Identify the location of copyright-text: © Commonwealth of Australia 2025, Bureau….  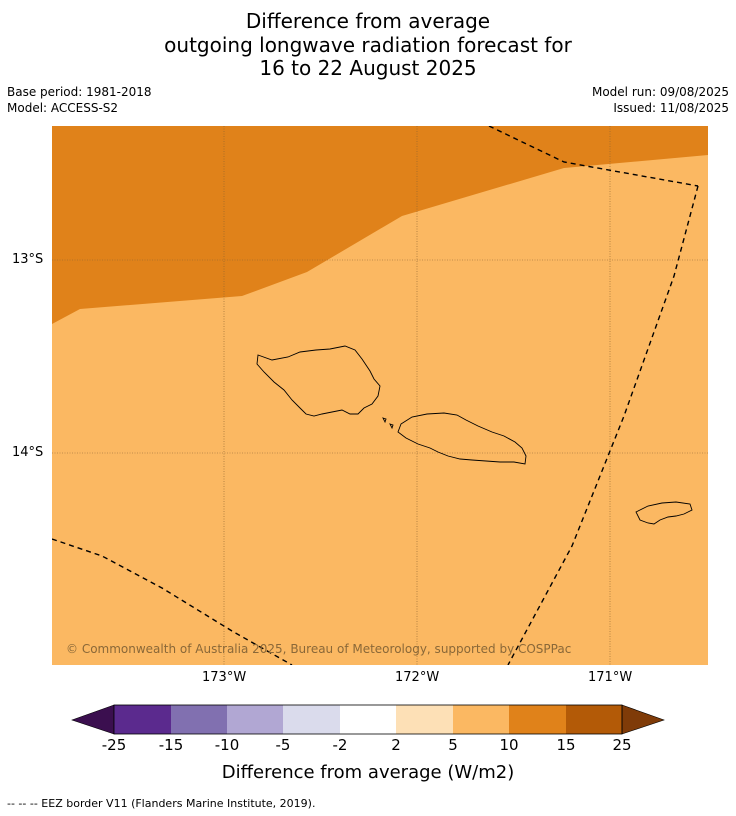
(318, 649).